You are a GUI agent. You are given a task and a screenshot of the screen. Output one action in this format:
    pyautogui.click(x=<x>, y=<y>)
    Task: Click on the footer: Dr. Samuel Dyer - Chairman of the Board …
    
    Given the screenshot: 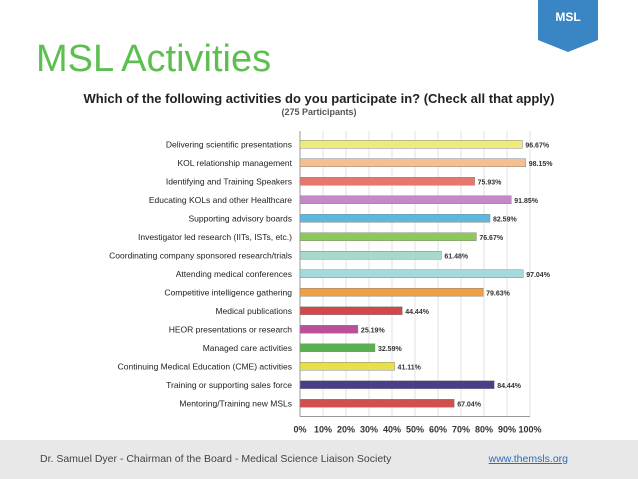 What is the action you would take?
    pyautogui.click(x=319, y=459)
    